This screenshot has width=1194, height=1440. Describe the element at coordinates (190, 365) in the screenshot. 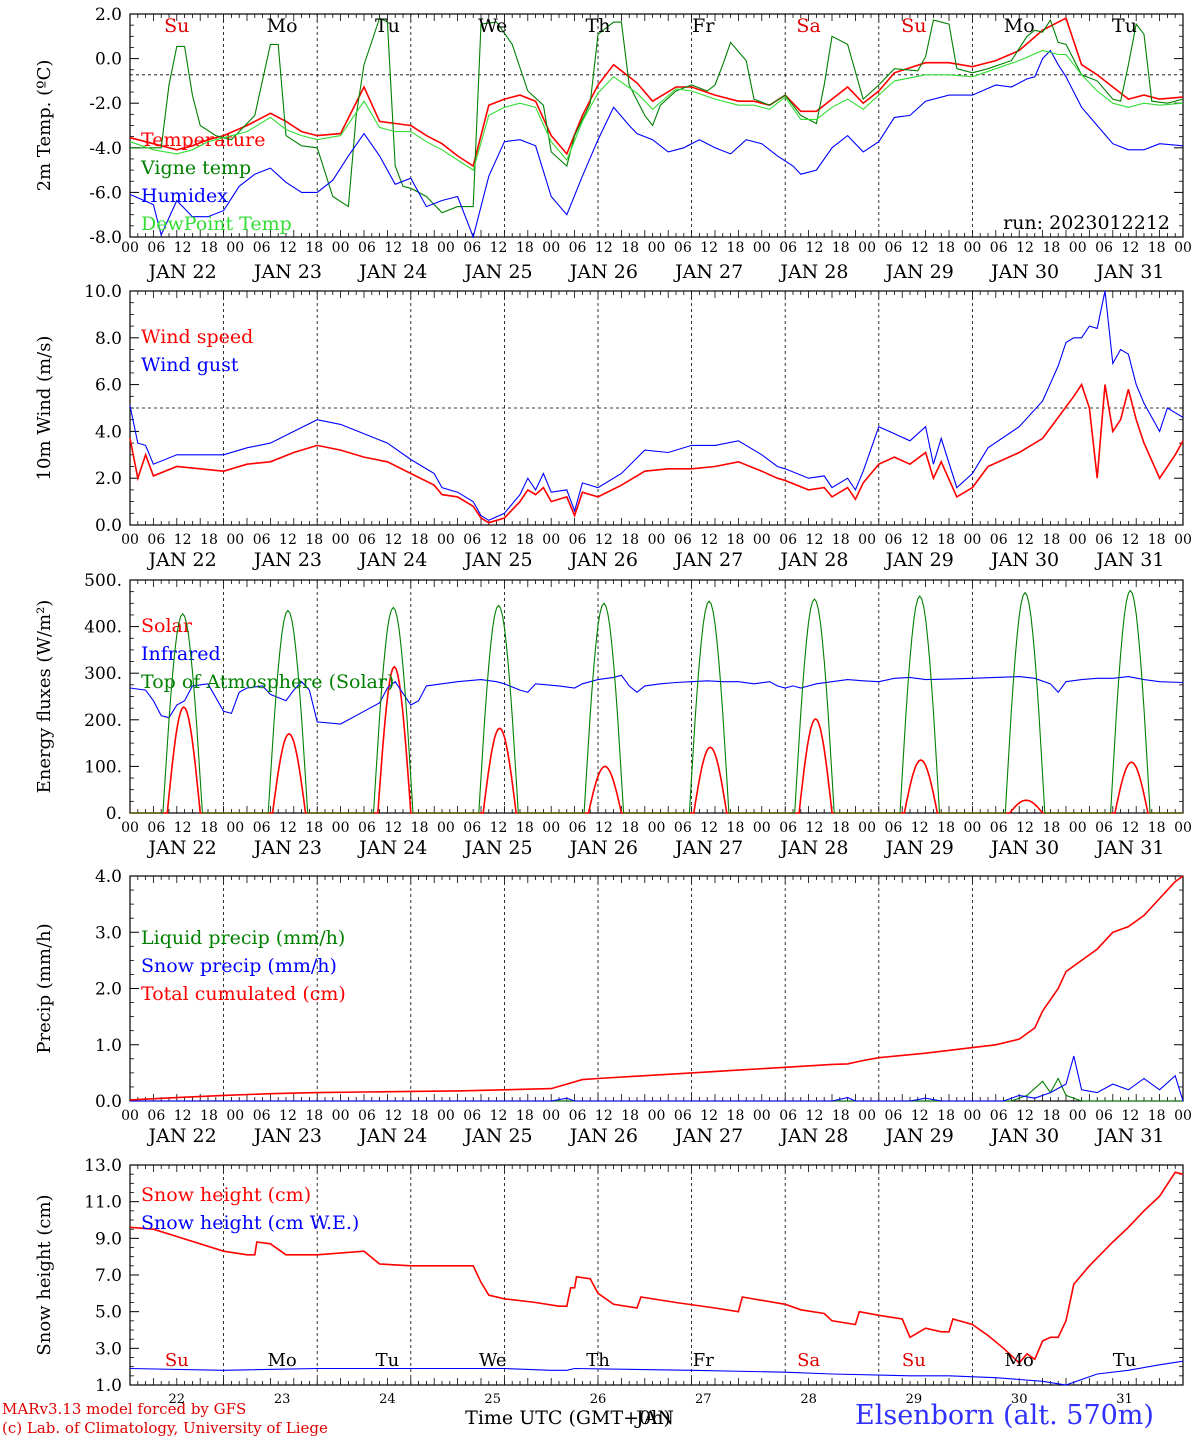

I see `legend-entry: Wind gust` at that location.